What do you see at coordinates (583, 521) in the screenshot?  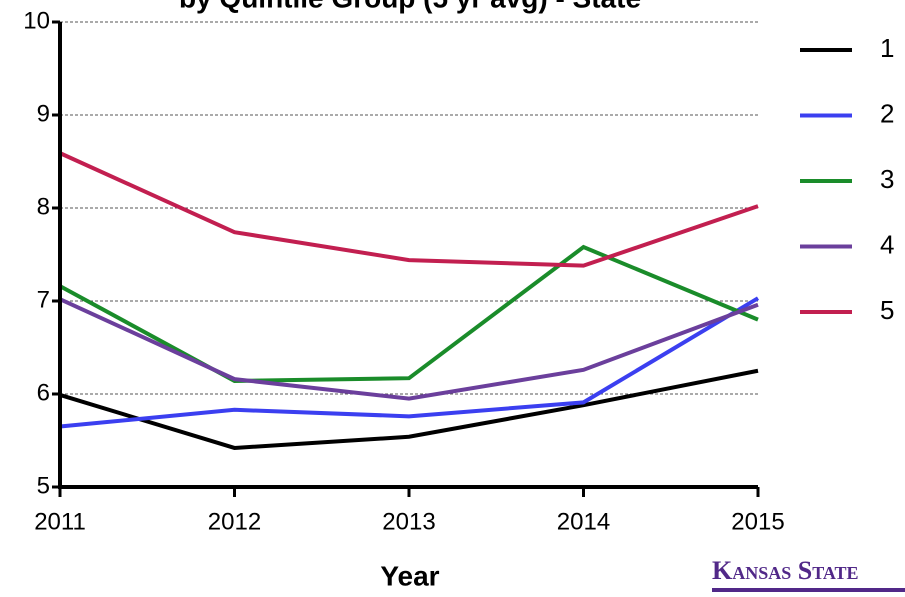 I see `x-tick-label: 2014` at bounding box center [583, 521].